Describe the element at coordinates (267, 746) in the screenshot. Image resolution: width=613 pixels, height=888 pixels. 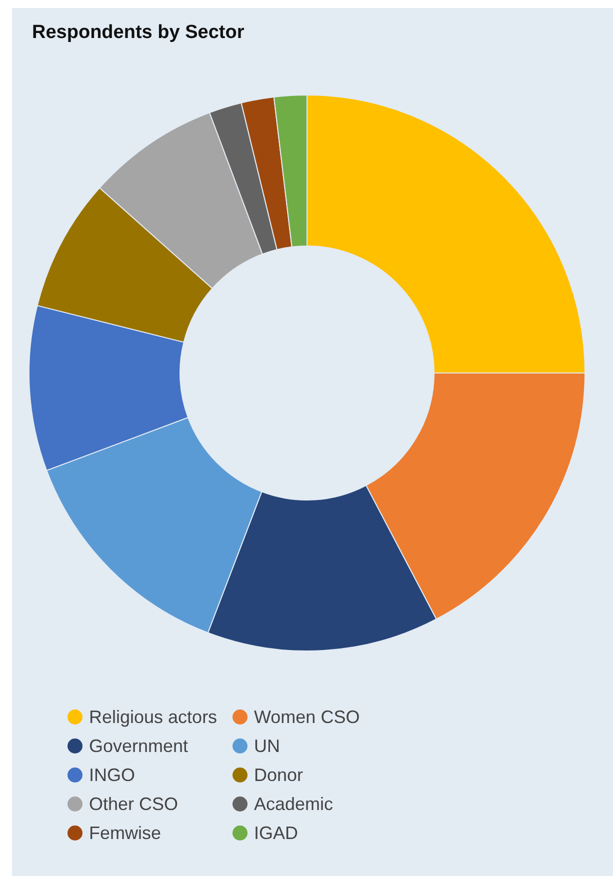
I see `legend-label: UN` at that location.